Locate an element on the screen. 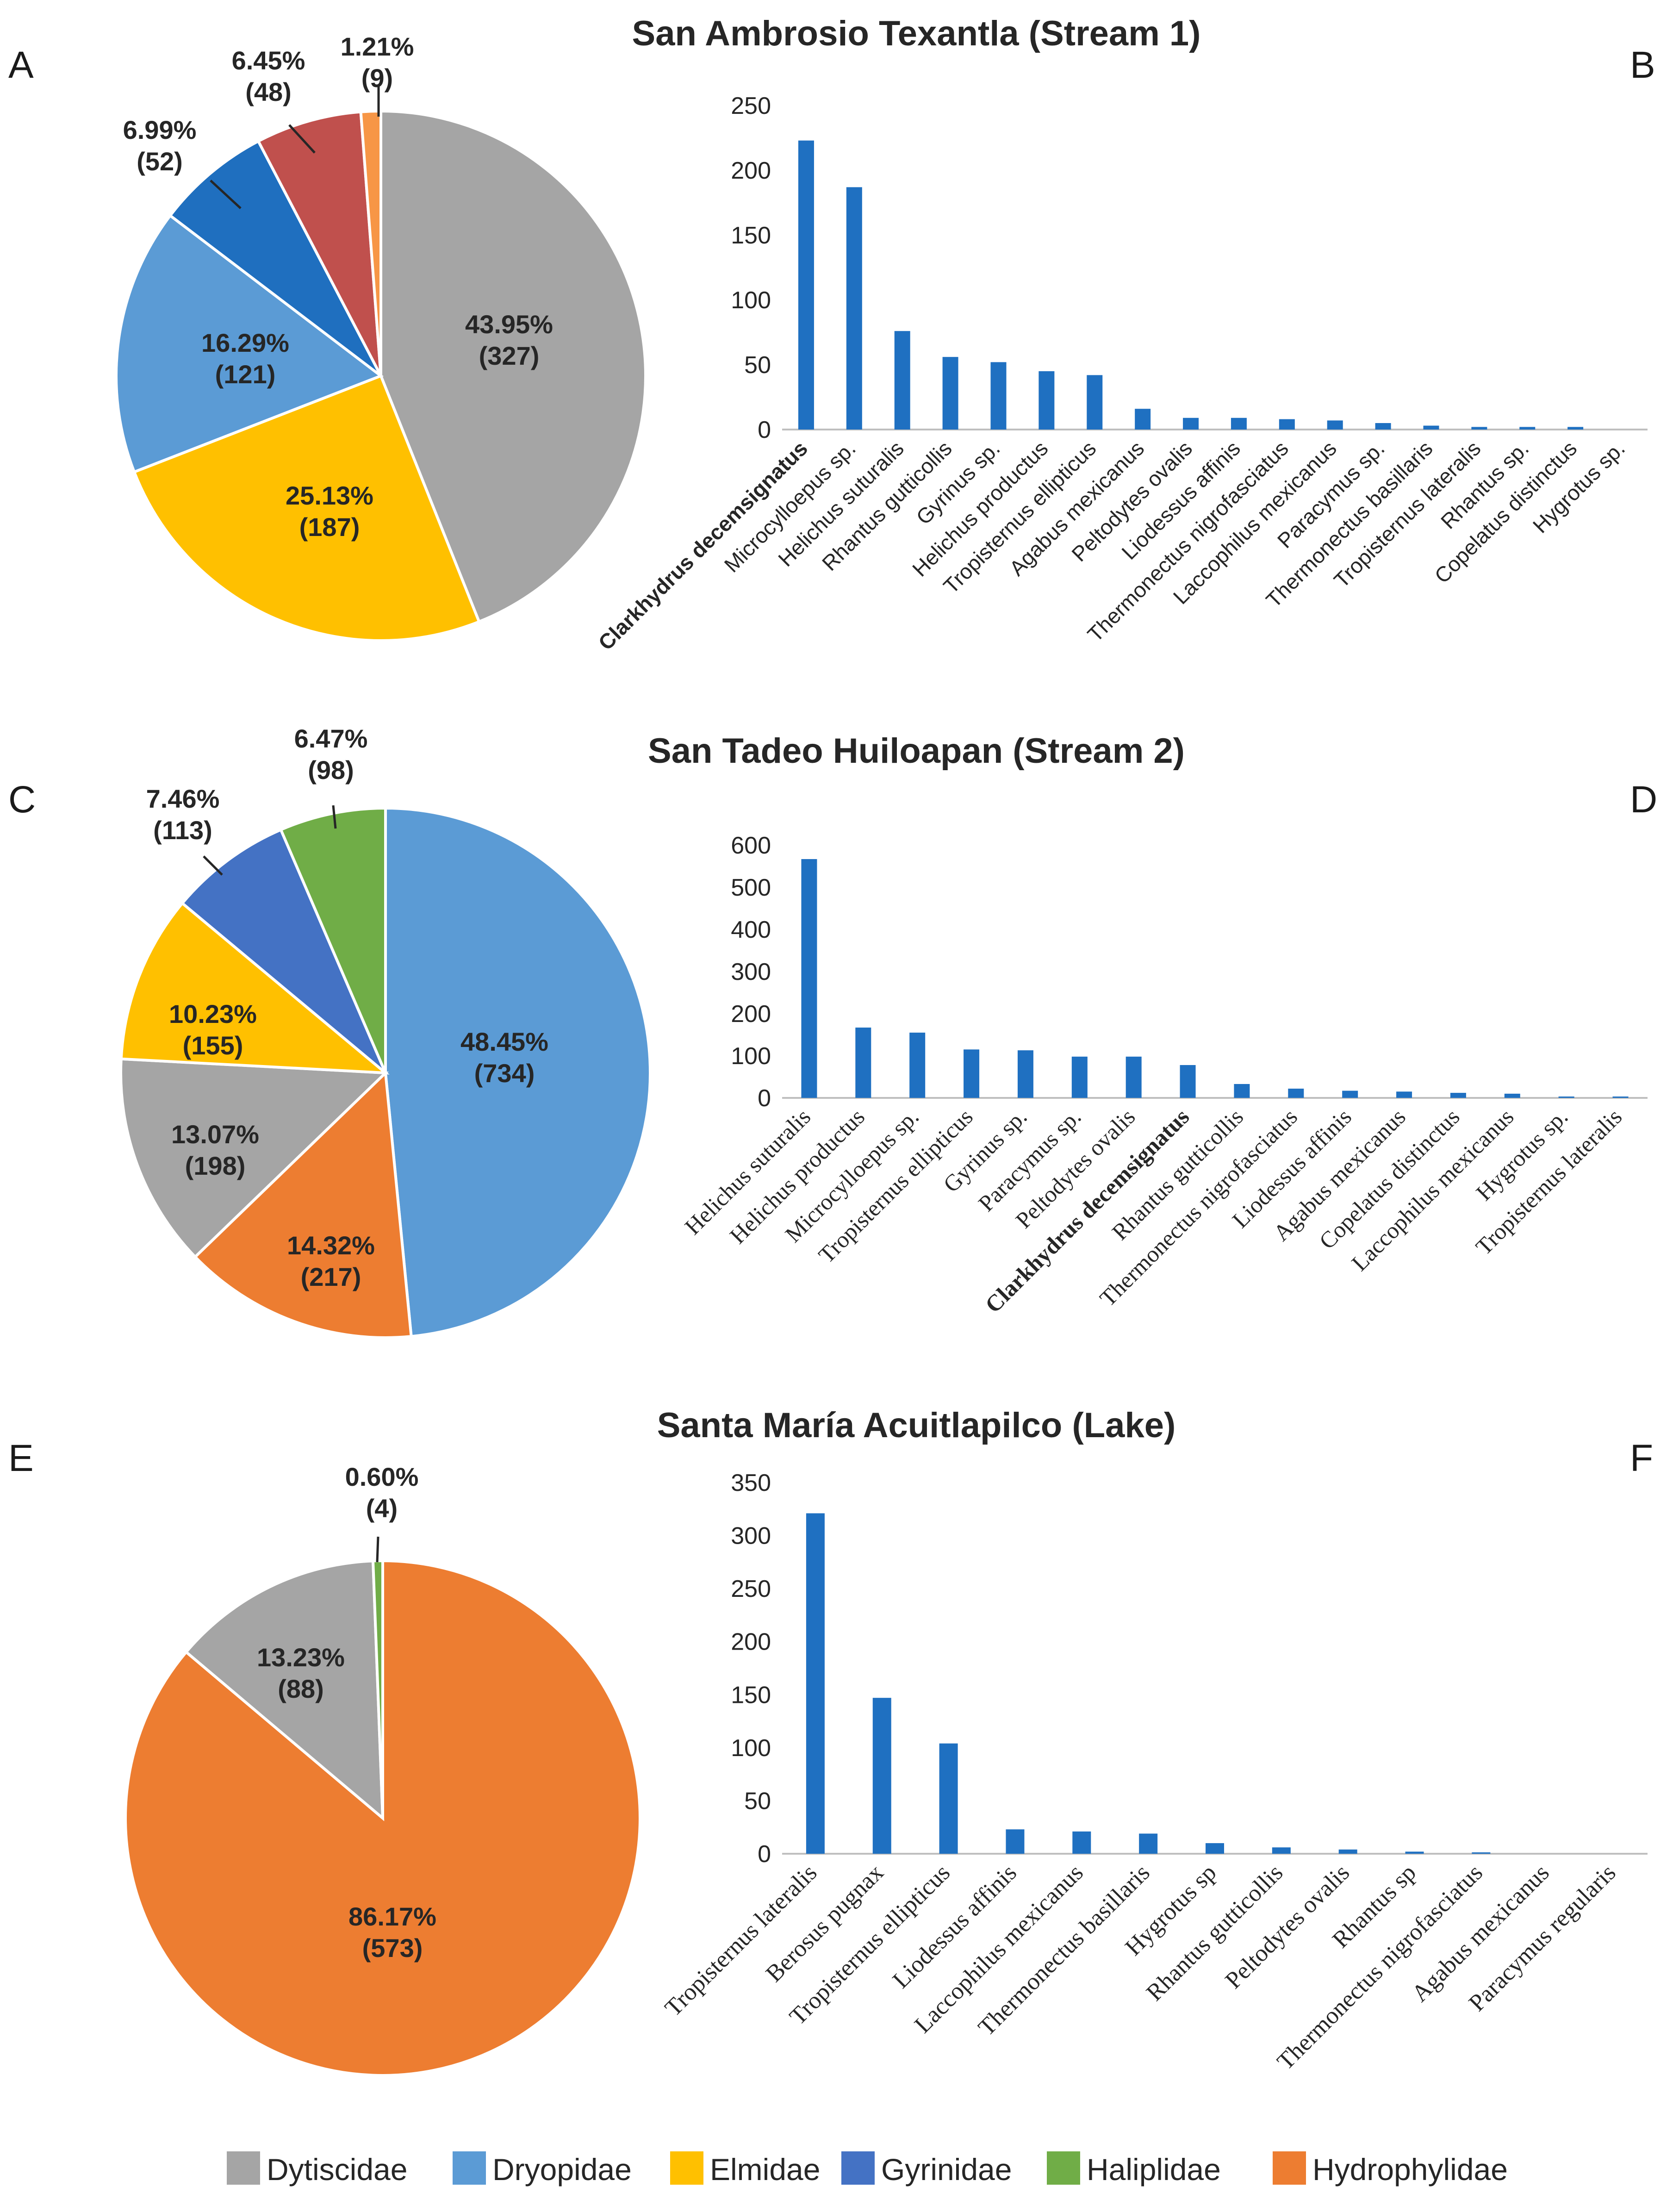  bar-b-y-tick-5: 250 is located at coordinates (751, 106).